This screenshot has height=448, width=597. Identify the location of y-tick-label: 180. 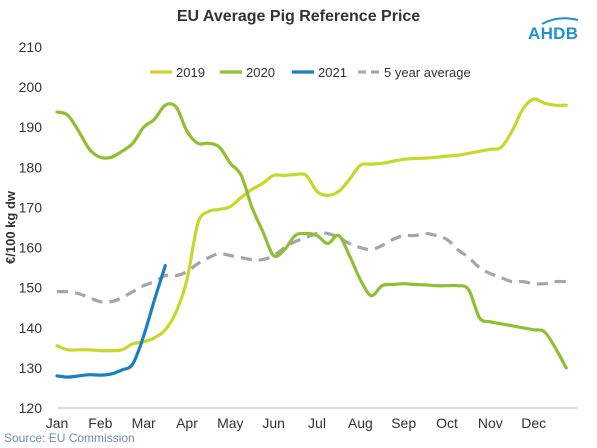
(31, 167).